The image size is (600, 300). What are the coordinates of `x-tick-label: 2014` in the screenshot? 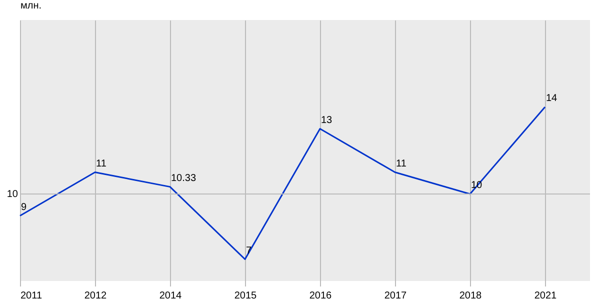 It's located at (170, 295).